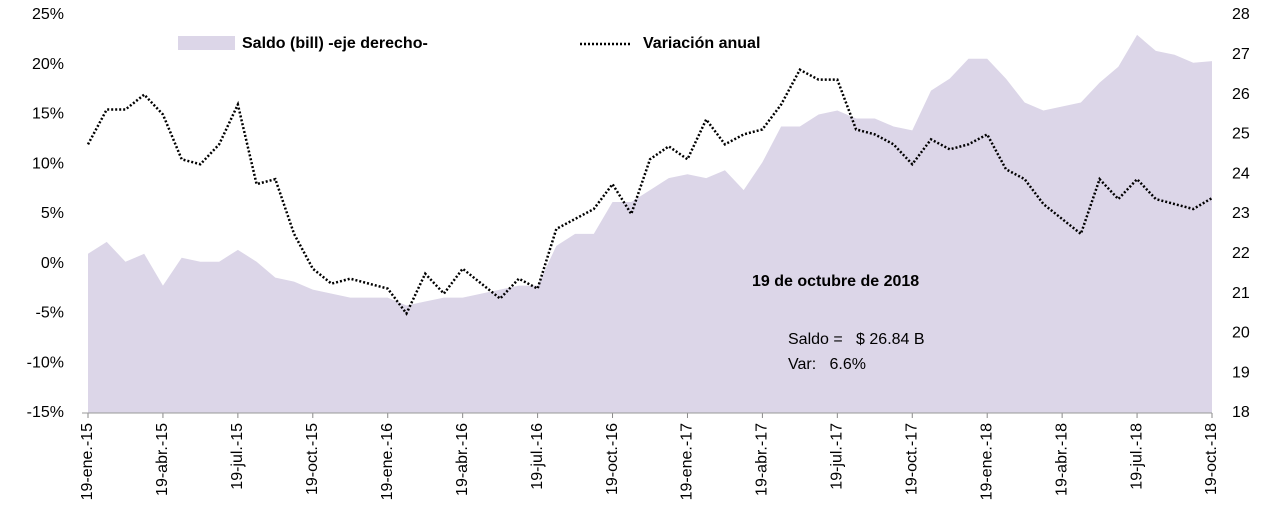 This screenshot has height=512, width=1271. I want to click on x-tick-label: 19-jul.-15, so click(237, 456).